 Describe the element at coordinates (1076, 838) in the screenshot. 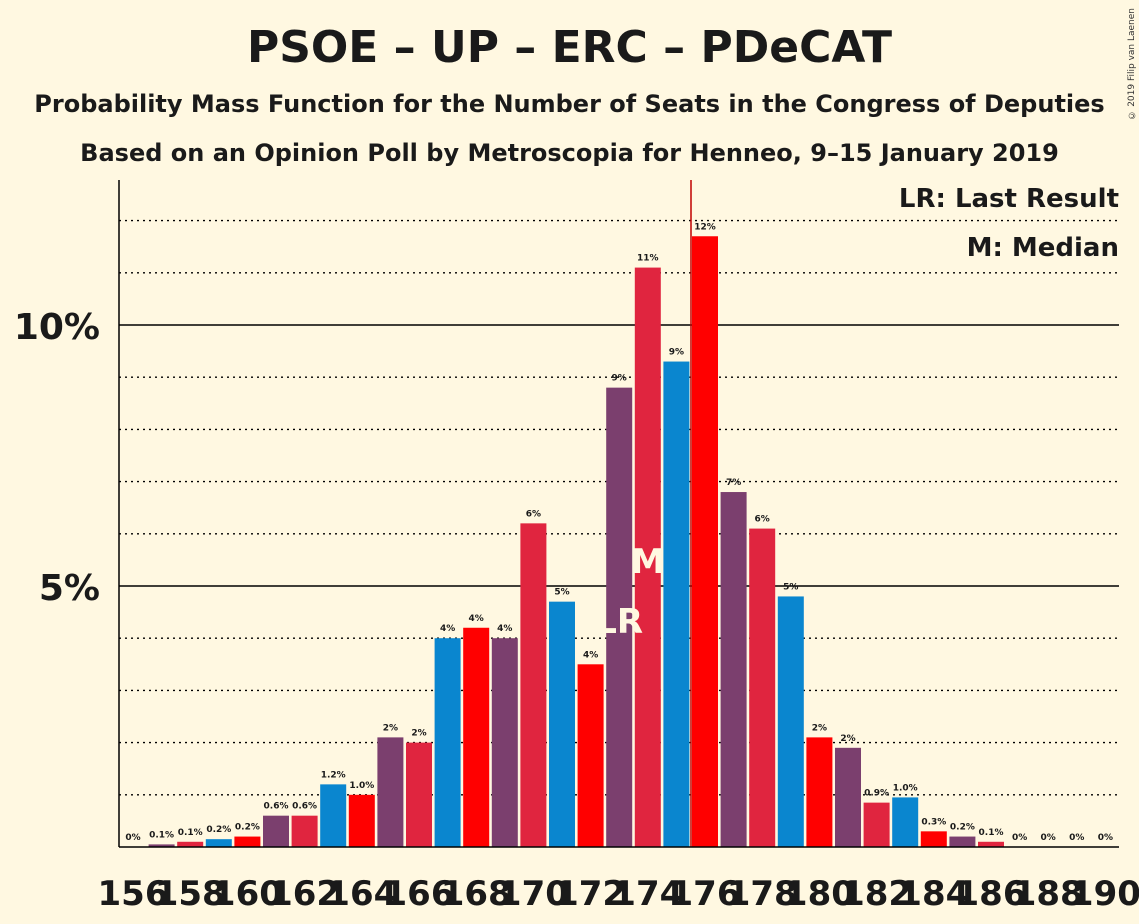

I see `bar-label-189: 0%` at that location.